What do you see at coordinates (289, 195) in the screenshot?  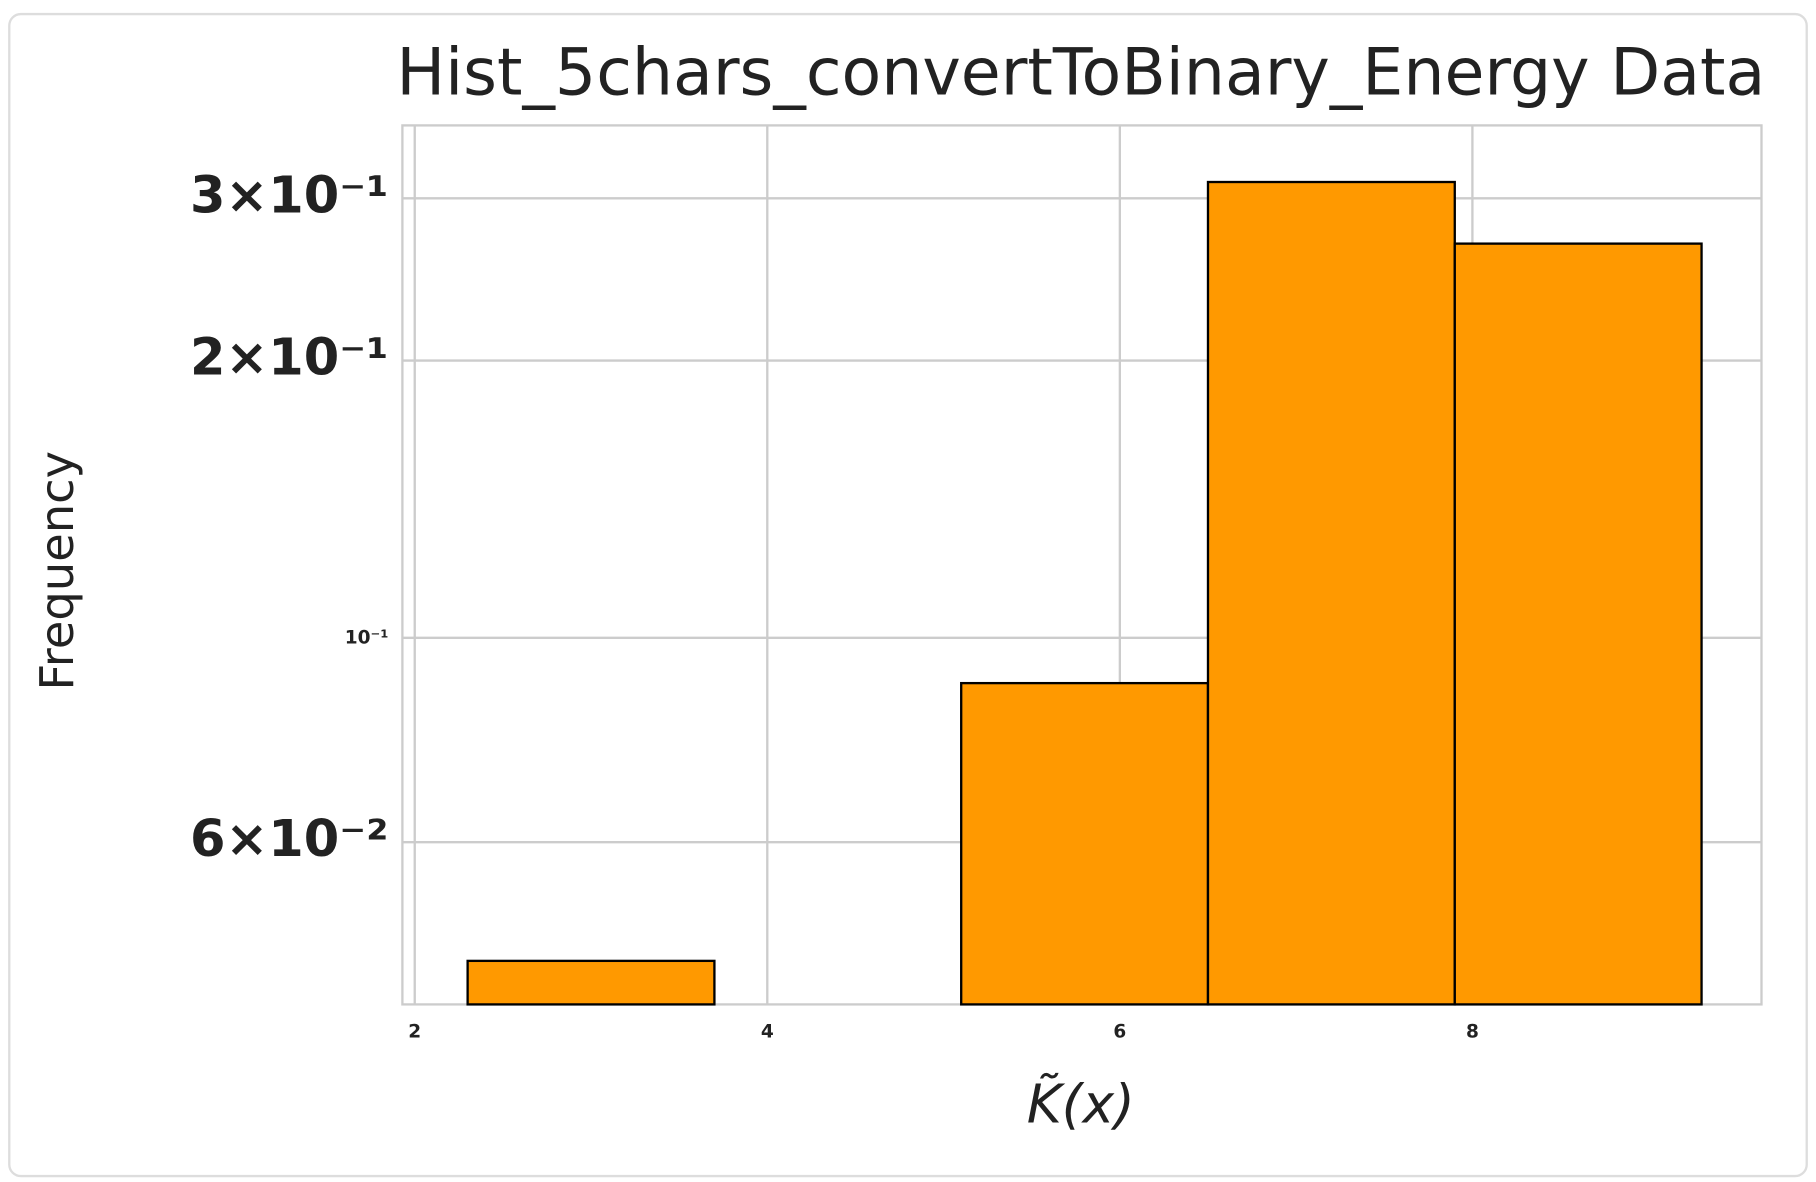 I see `y-tick-label: 3×10⁻¹` at bounding box center [289, 195].